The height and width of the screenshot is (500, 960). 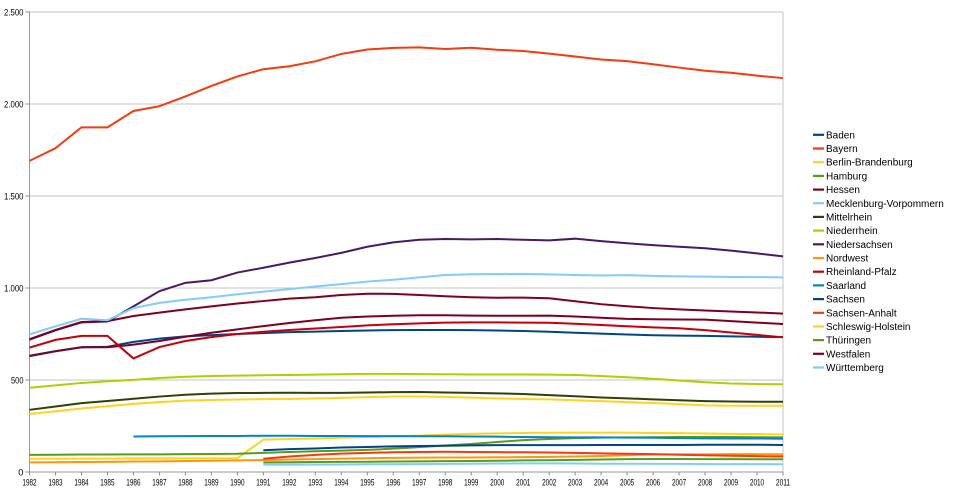 I want to click on svg-text: Bayern, so click(x=842, y=149).